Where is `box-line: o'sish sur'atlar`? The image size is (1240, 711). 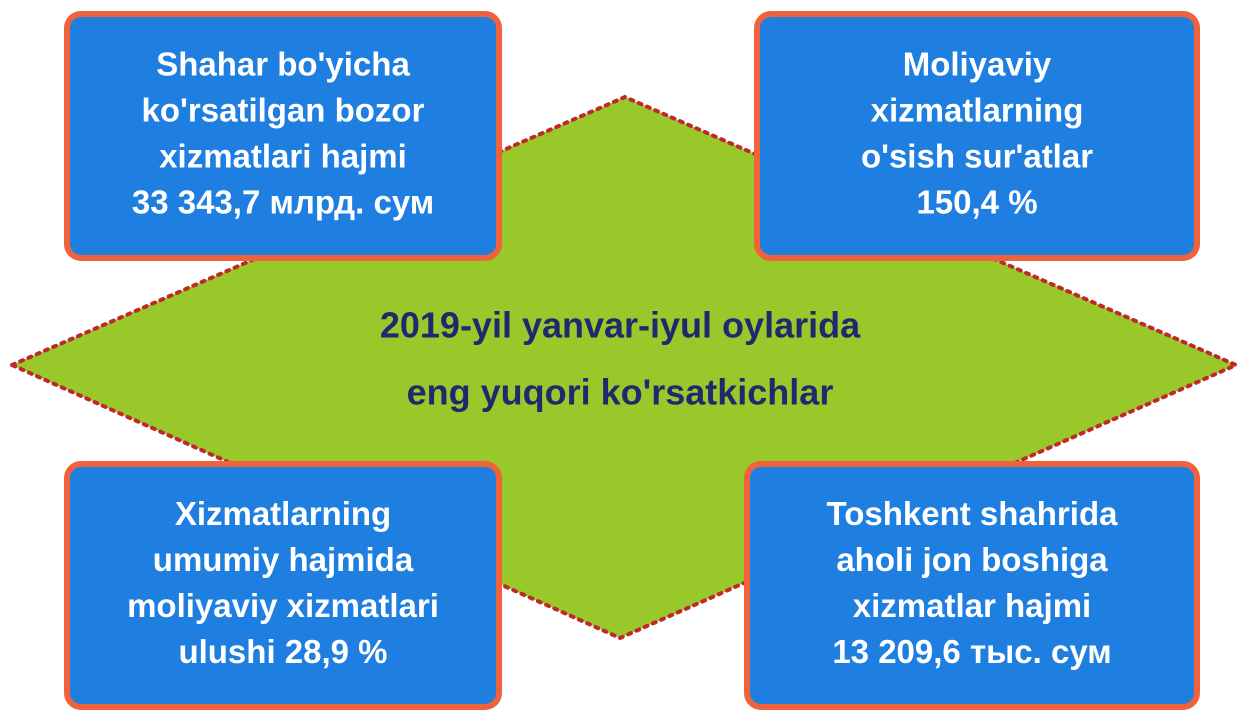 box-line: o'sish sur'atlar is located at coordinates (977, 156).